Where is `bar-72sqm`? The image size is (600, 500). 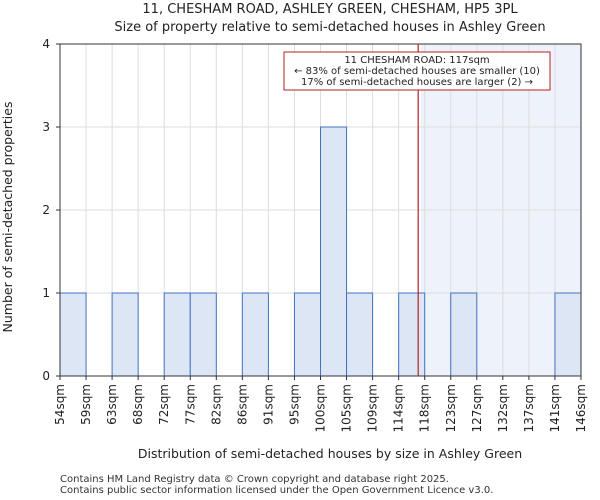
bar-72sqm is located at coordinates (177, 334).